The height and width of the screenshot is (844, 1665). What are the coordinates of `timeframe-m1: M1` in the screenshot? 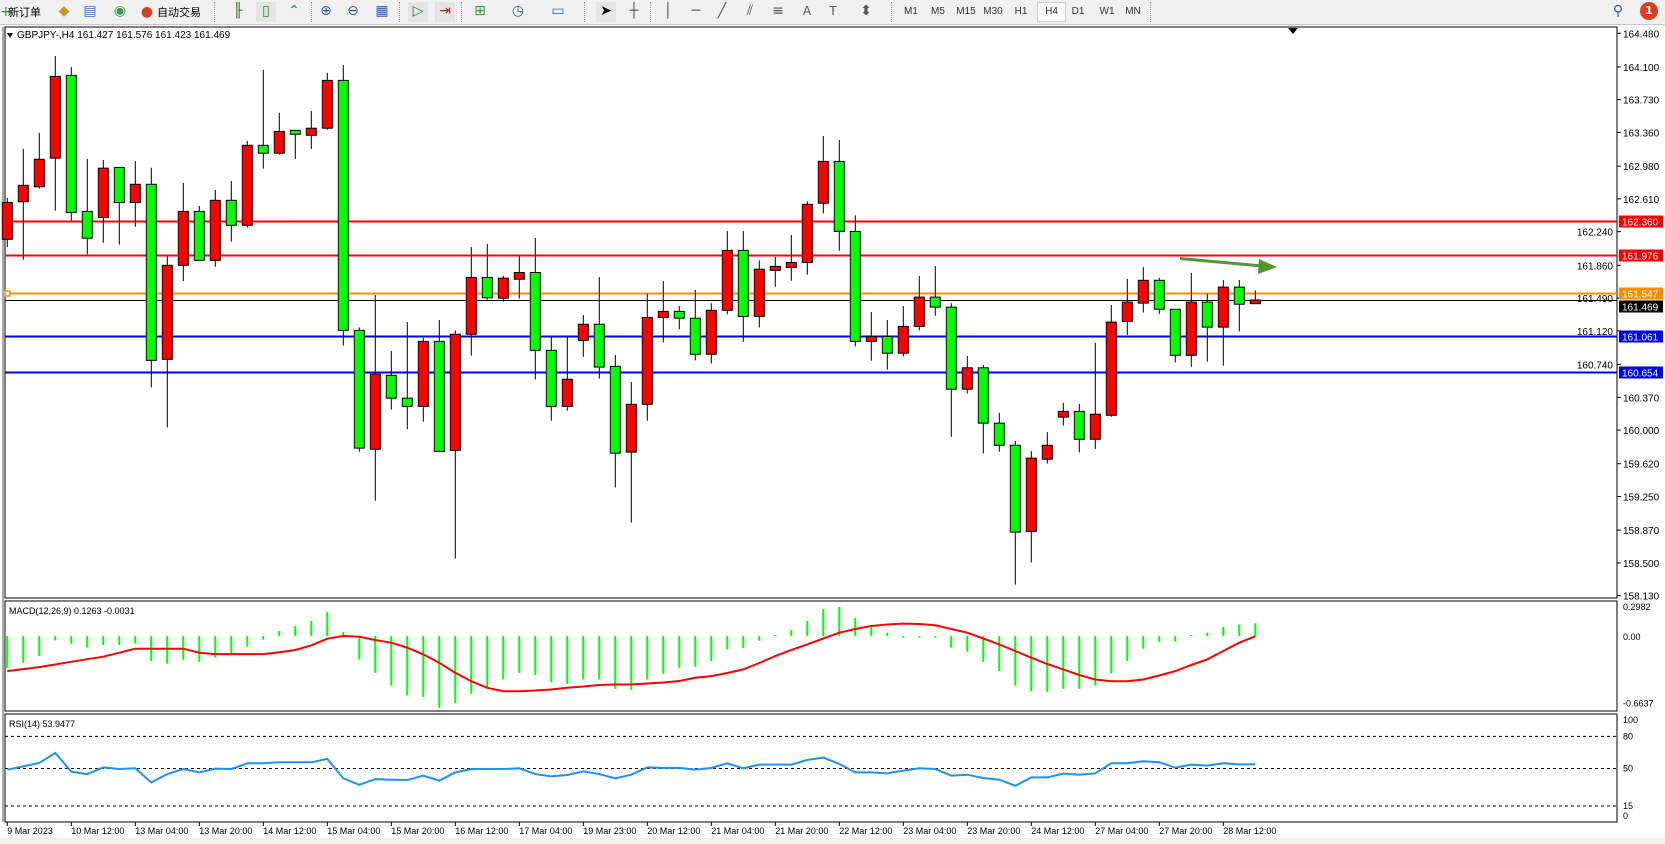 It's located at (911, 11).